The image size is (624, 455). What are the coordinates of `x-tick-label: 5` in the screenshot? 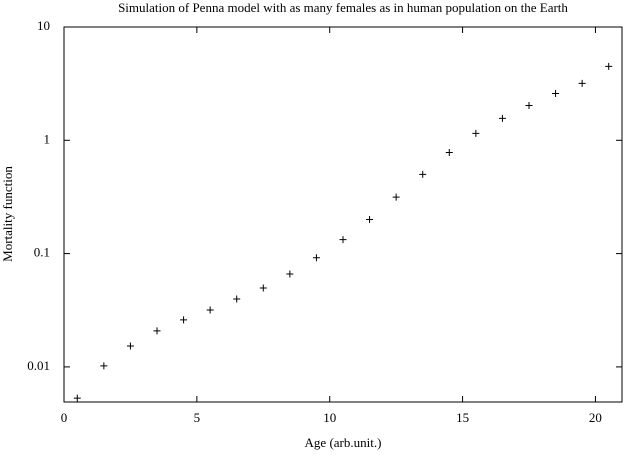 It's located at (197, 417).